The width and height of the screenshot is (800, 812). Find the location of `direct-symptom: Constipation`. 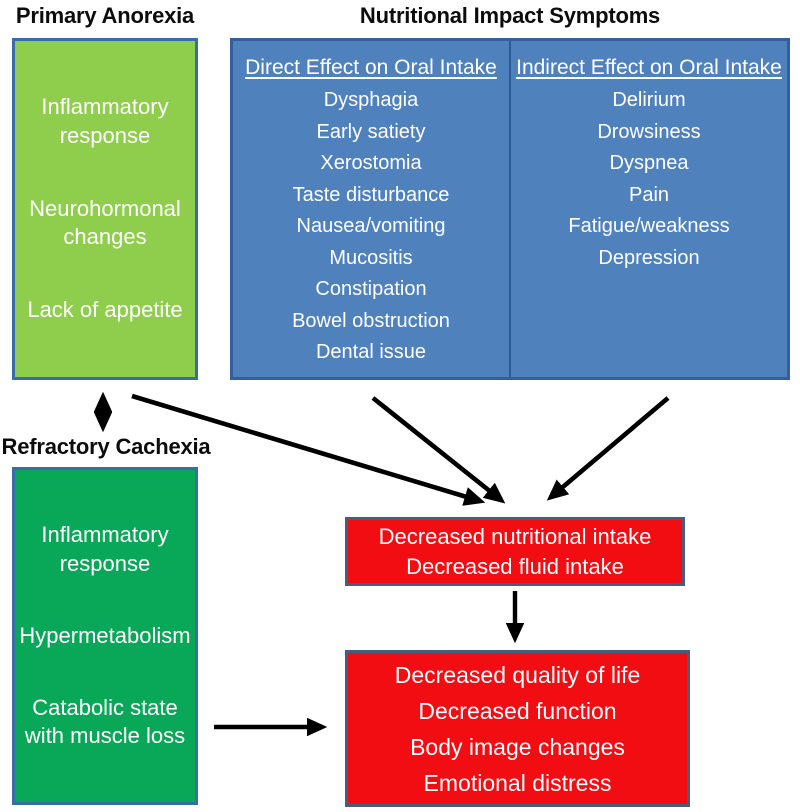

direct-symptom: Constipation is located at coordinates (371, 289).